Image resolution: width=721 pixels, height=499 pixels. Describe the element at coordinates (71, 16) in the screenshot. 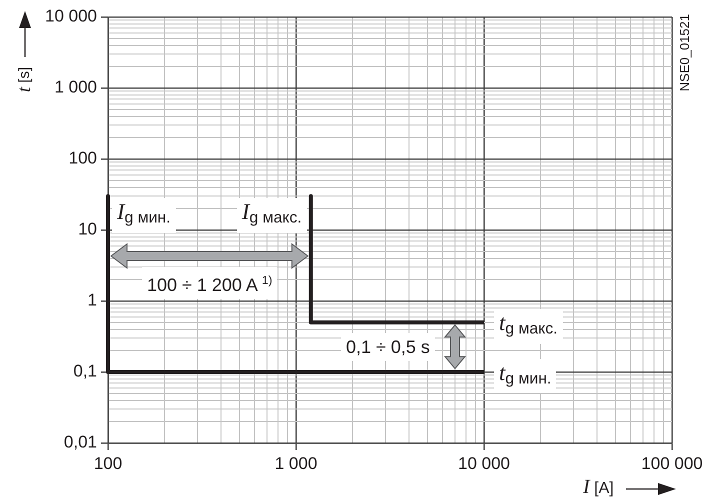

I see `y-tick-label: 10 000` at that location.